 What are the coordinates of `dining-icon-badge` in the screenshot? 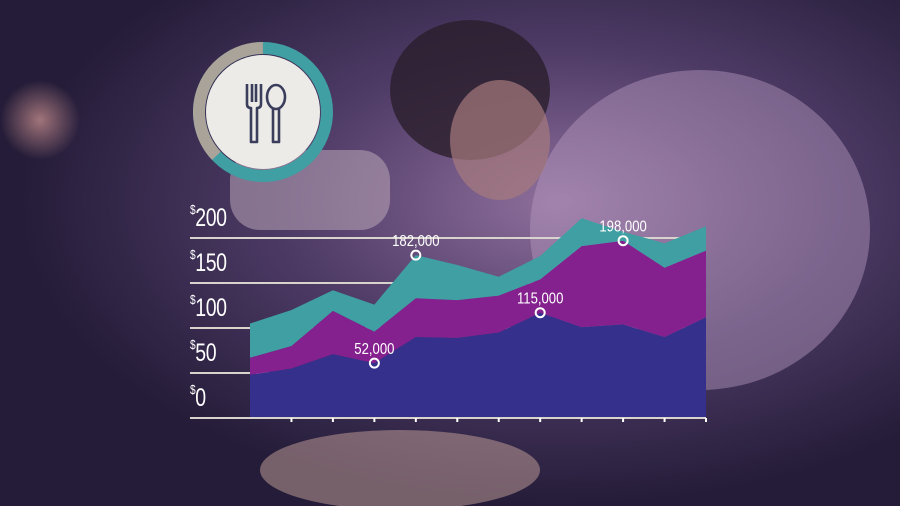 It's located at (263, 112).